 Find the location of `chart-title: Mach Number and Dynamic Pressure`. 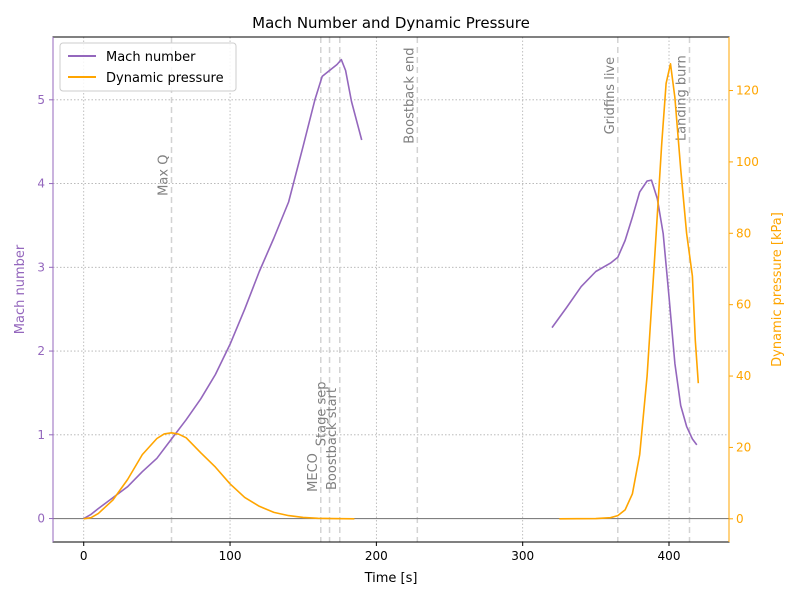

chart-title: Mach Number and Dynamic Pressure is located at coordinates (391, 23).